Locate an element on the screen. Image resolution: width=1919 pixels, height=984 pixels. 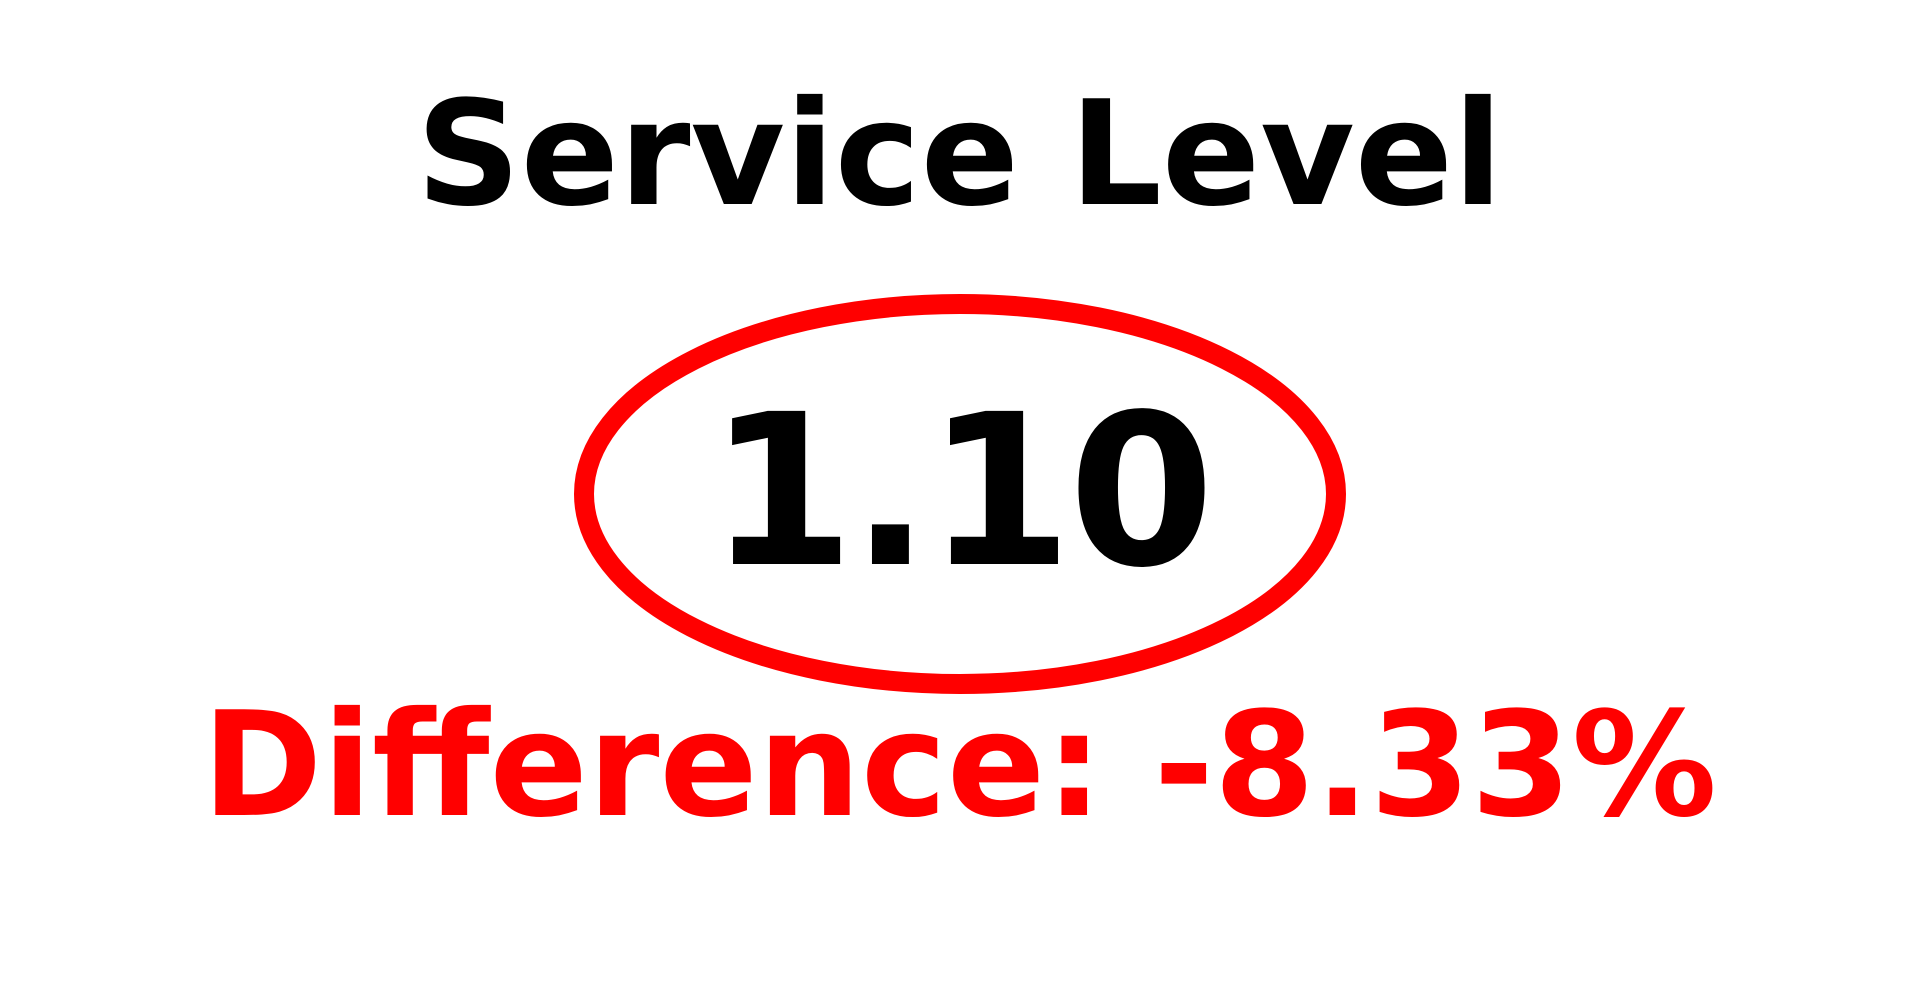
kpi-value: 1.10 is located at coordinates (961, 491).